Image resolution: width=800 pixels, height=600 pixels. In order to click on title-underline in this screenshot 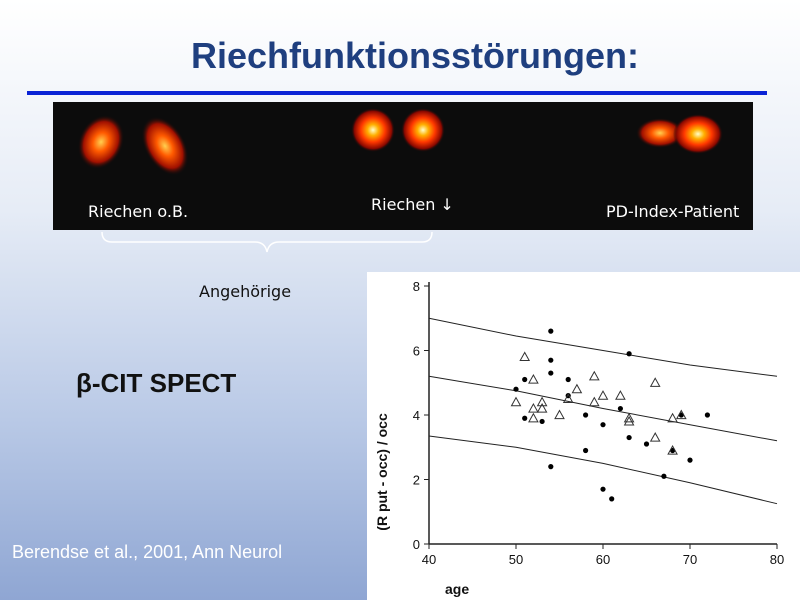, I will do `click(397, 93)`.